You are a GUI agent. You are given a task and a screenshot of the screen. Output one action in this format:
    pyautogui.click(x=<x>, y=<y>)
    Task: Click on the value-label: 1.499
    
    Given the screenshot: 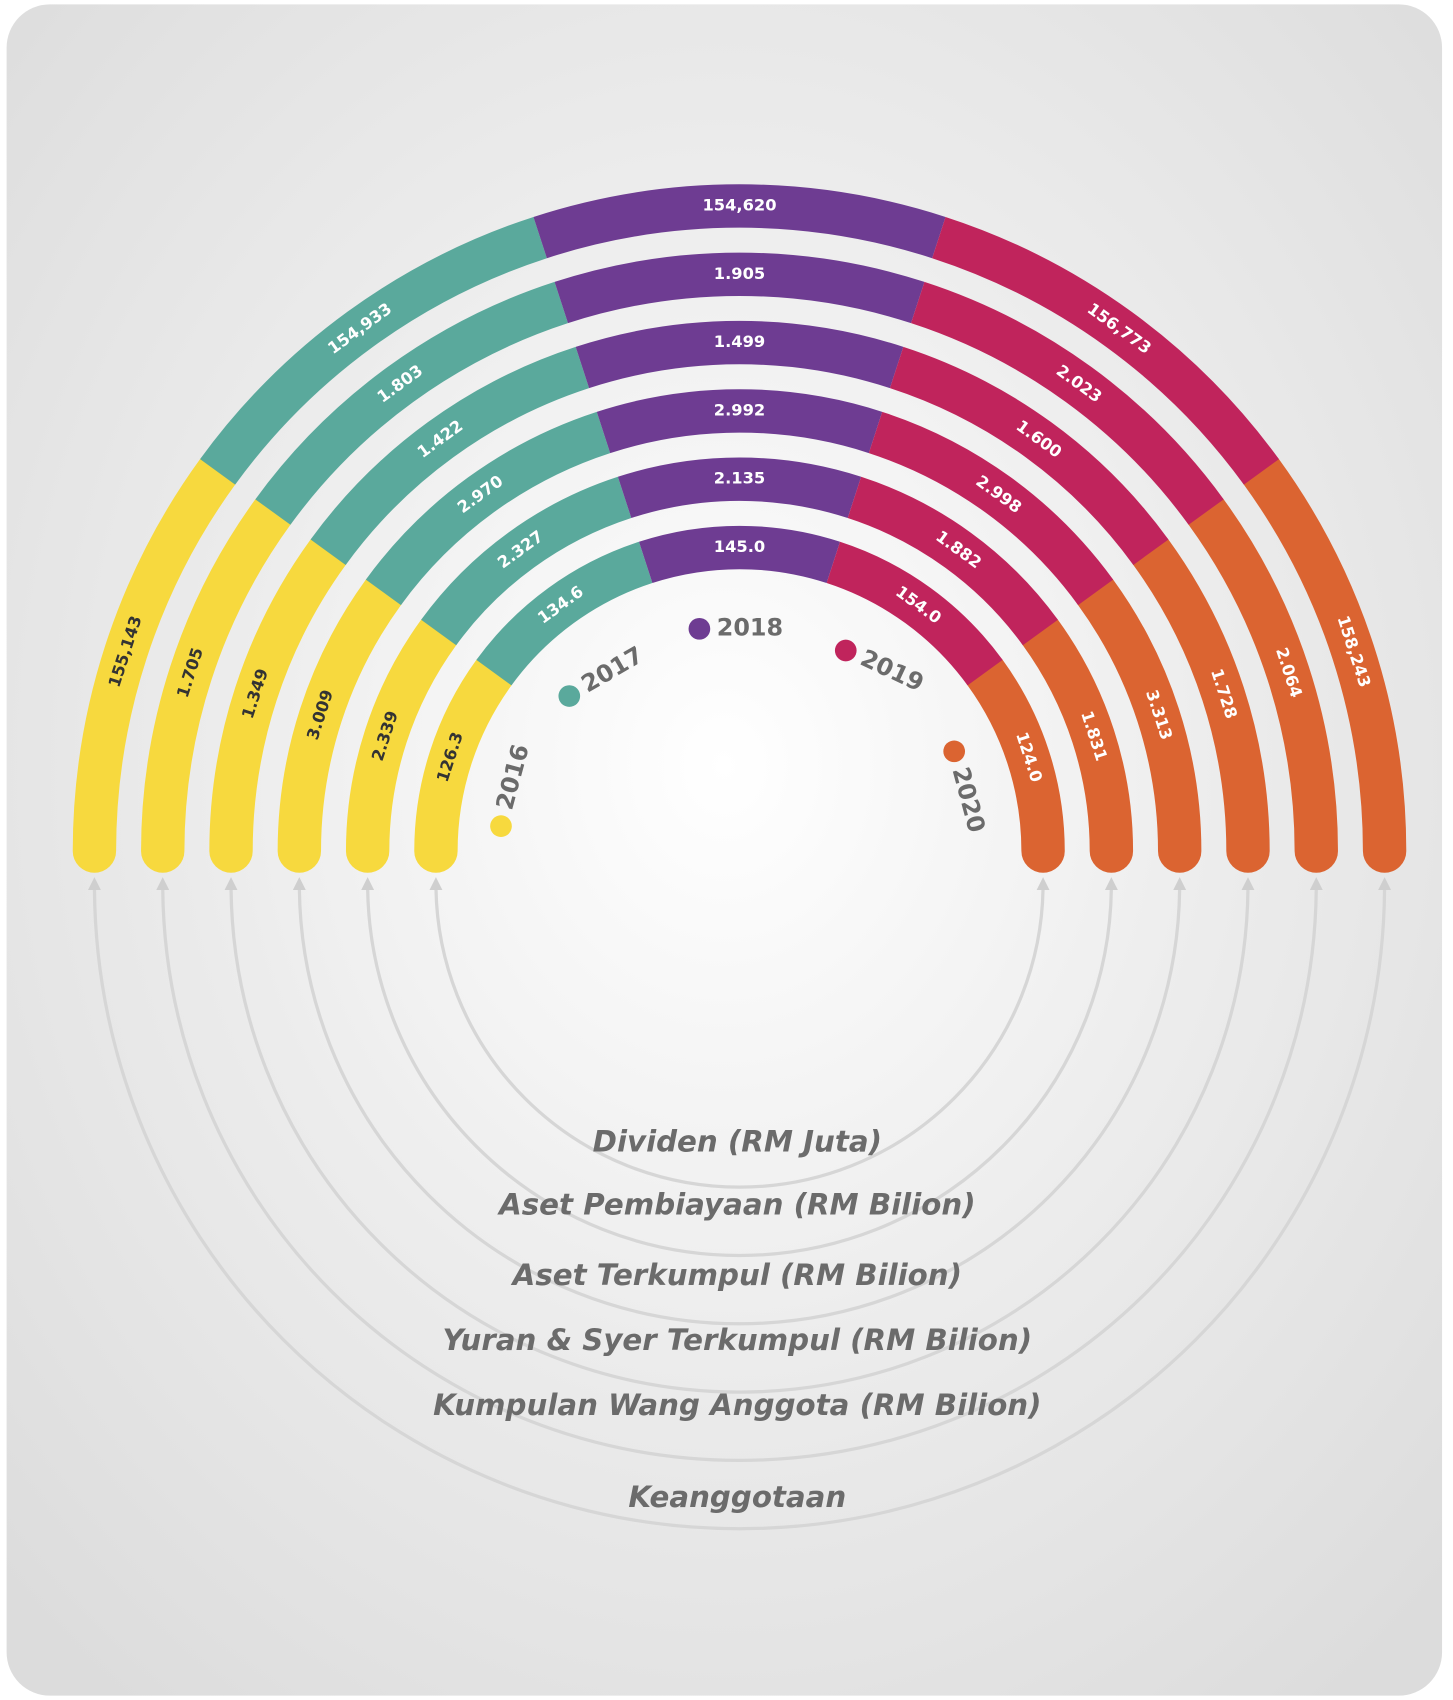 What is the action you would take?
    pyautogui.click(x=739, y=341)
    